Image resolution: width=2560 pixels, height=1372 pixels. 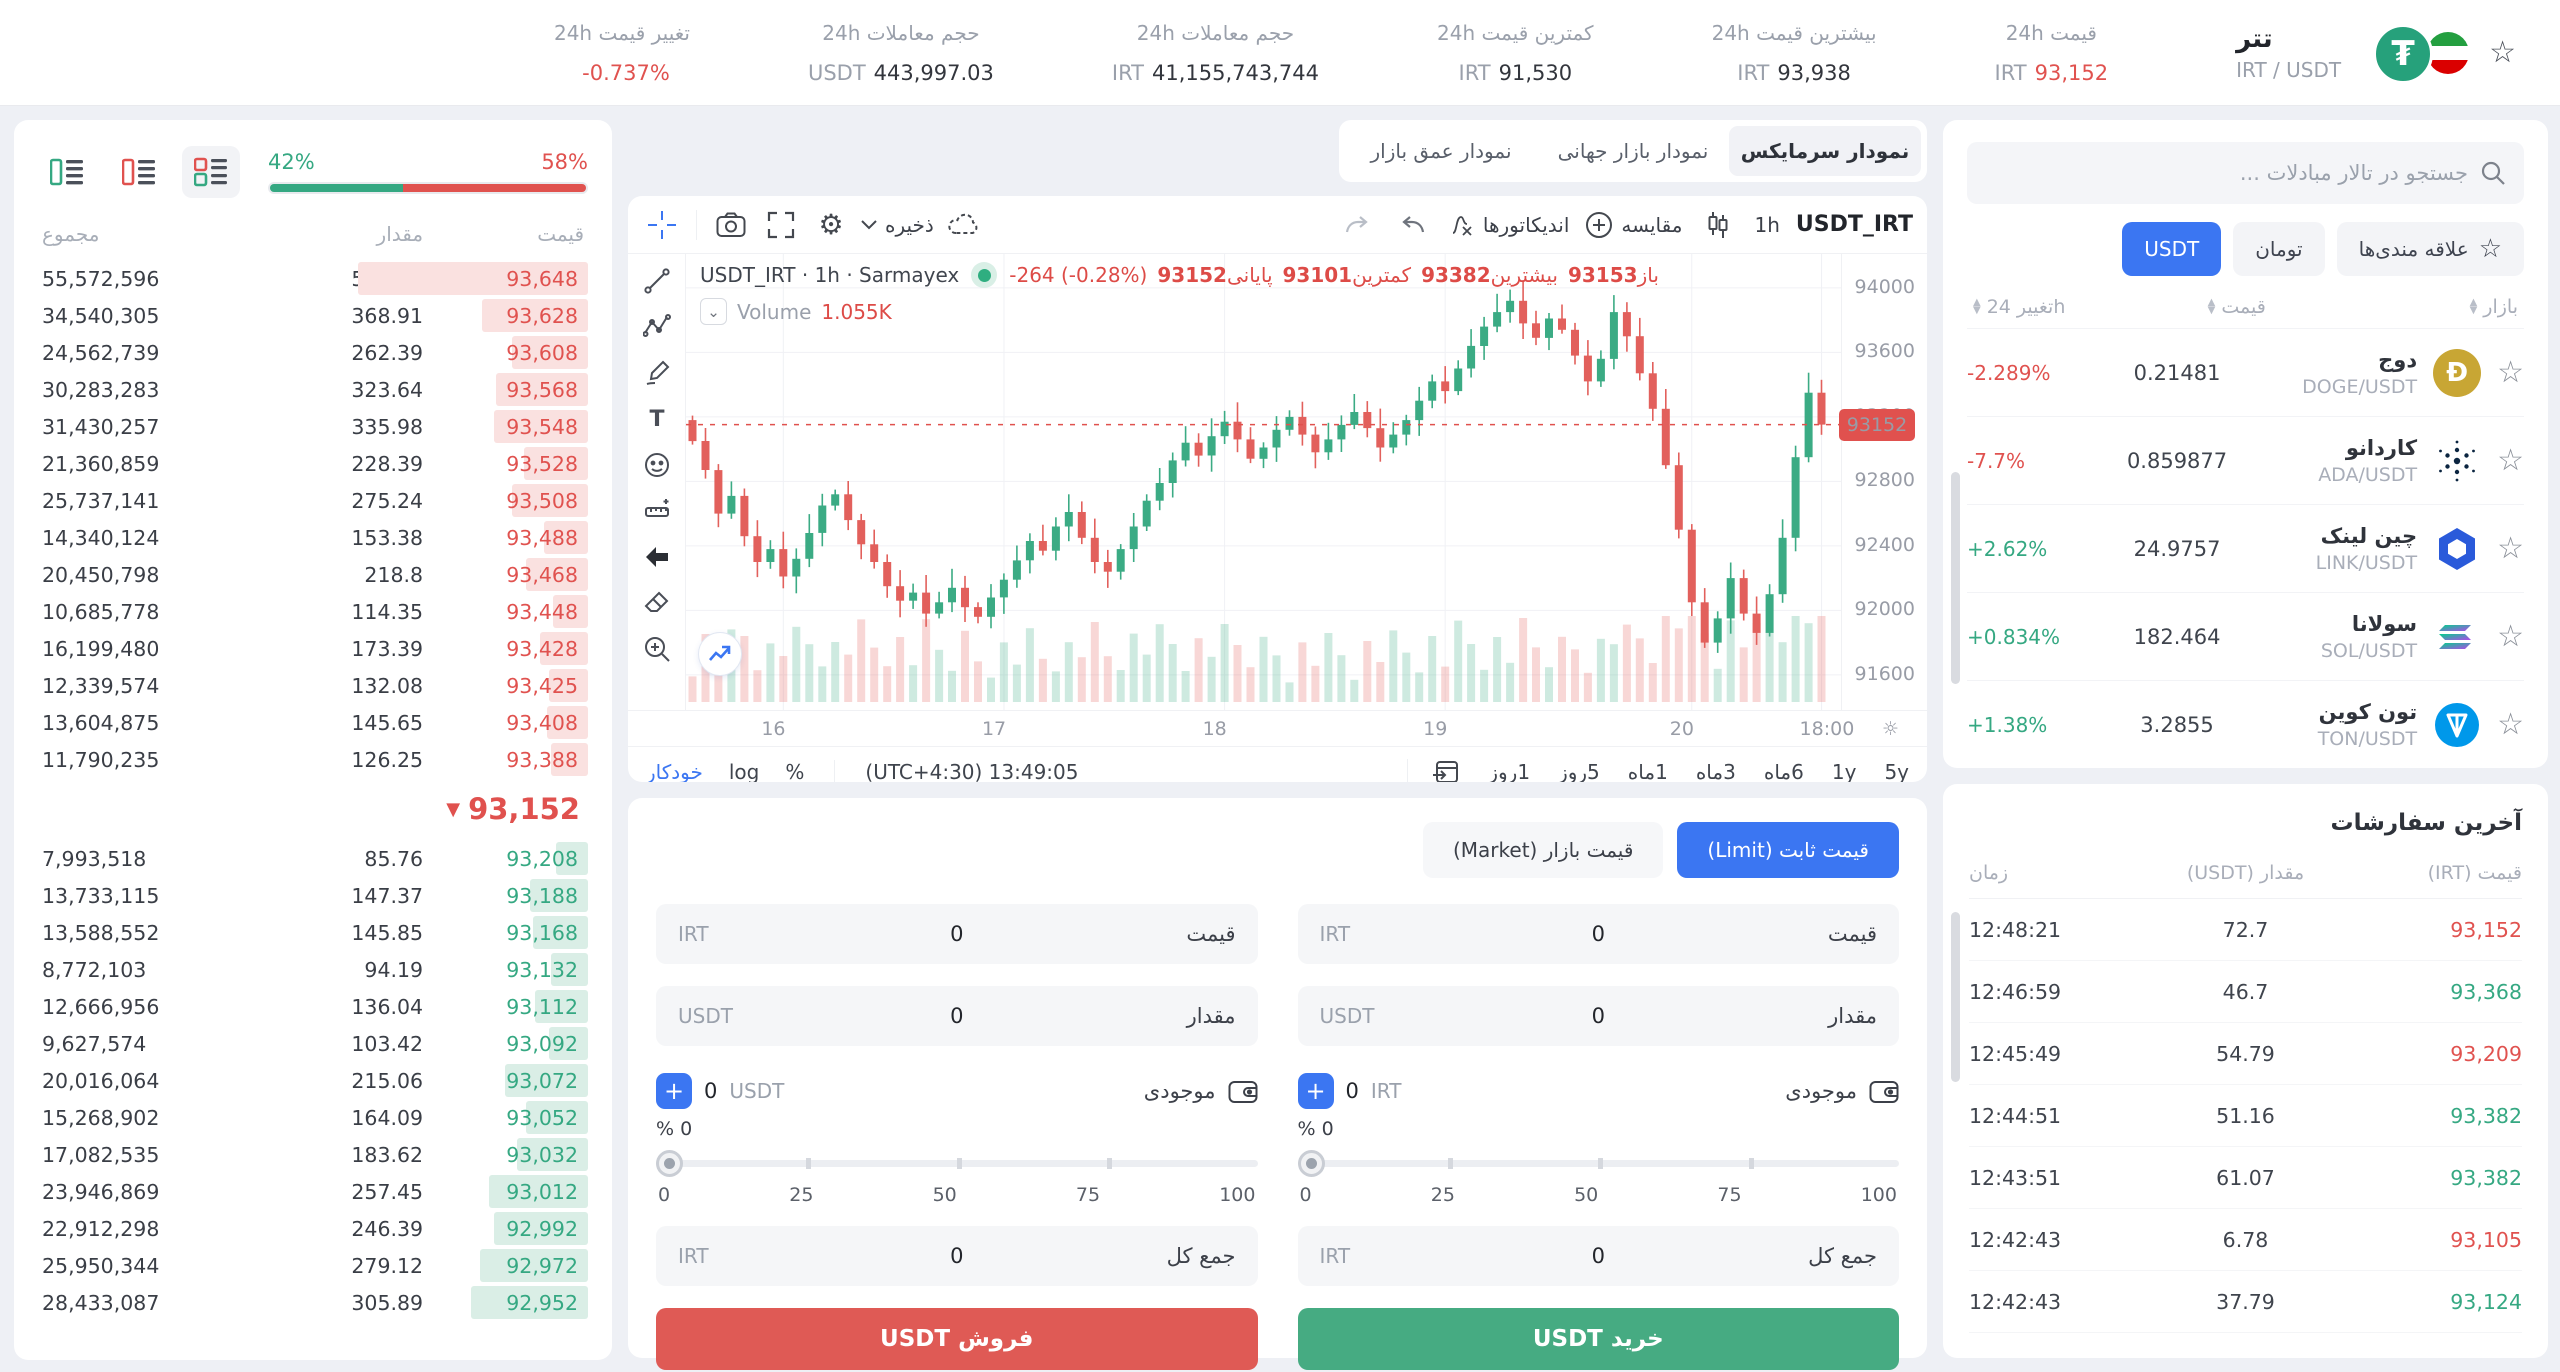 I want to click on order-row: 93,105 6.78 12:42:43, so click(x=2245, y=1240).